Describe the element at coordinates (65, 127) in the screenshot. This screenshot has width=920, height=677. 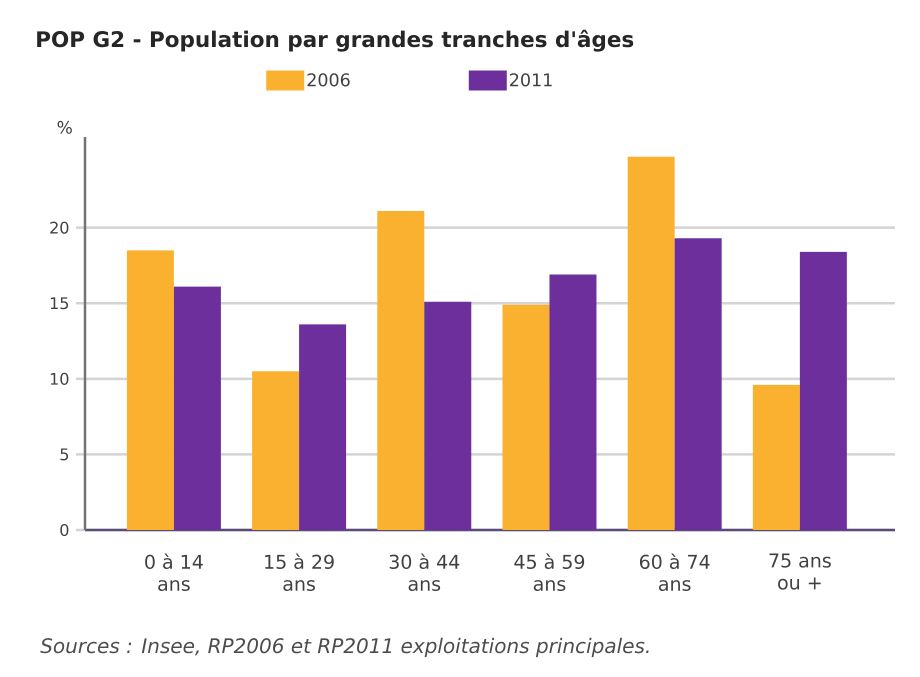
I see `y-axis-title: %` at that location.